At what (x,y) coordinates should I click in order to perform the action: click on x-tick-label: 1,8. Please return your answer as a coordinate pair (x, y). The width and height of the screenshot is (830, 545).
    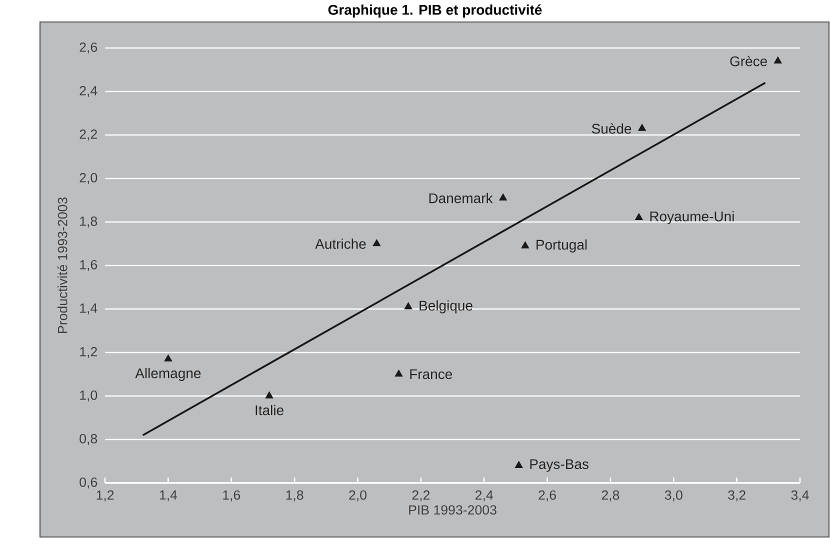
    Looking at the image, I should click on (295, 496).